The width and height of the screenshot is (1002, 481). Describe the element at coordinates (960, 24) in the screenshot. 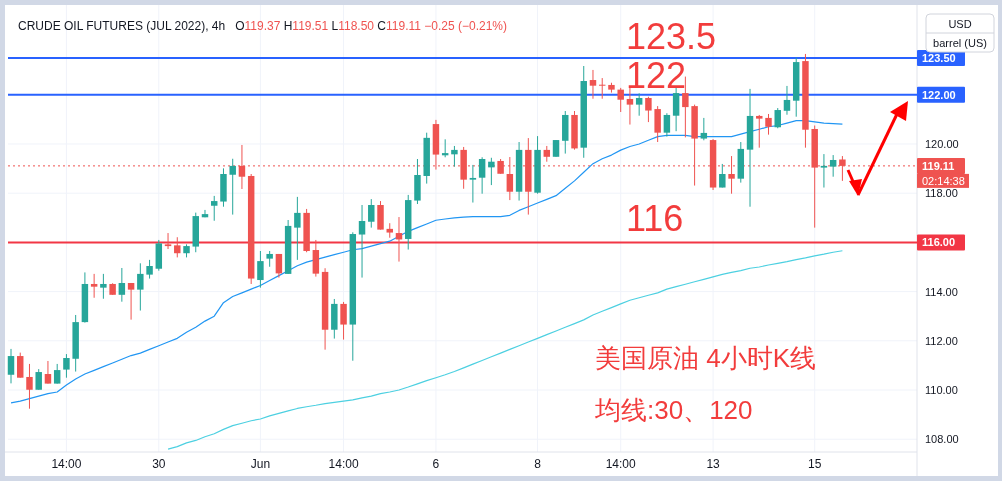

I see `text: USD` at that location.